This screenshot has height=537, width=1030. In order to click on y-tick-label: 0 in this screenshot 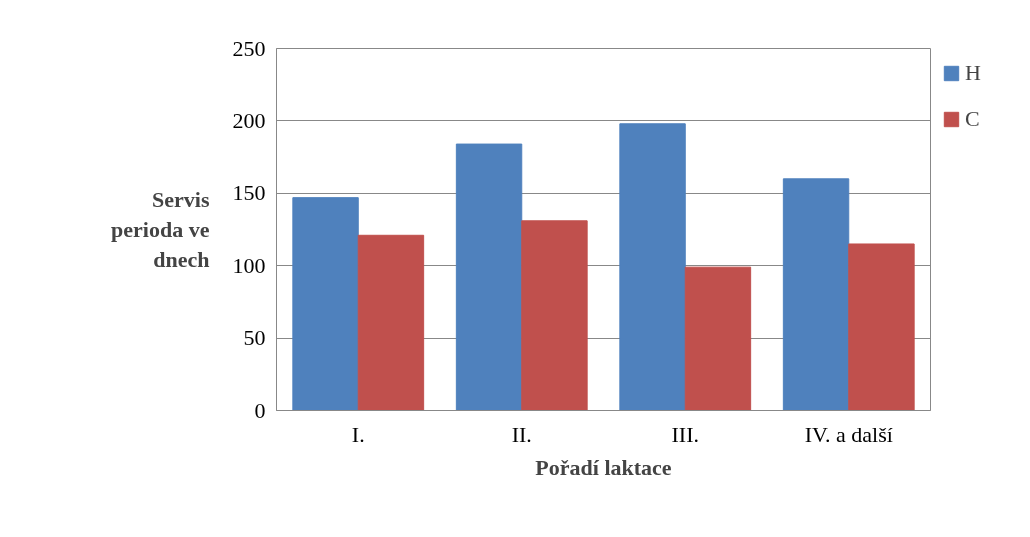, I will do `click(260, 410)`.